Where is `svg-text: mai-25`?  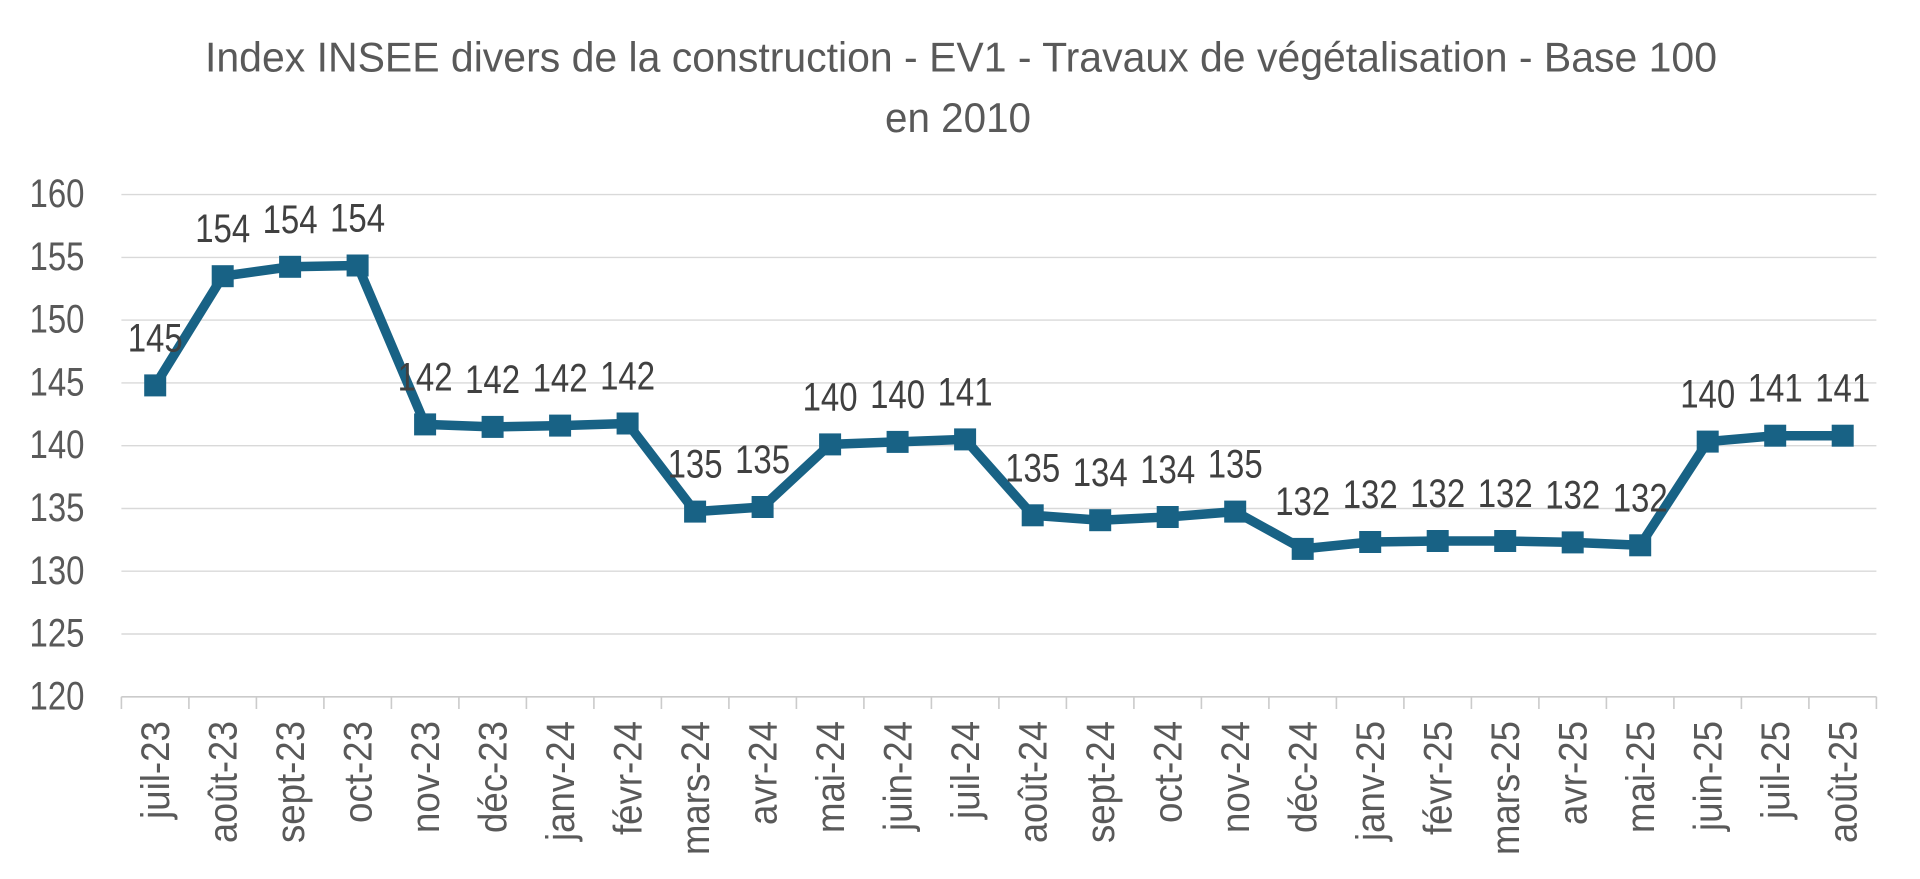 svg-text: mai-25 is located at coordinates (1641, 777).